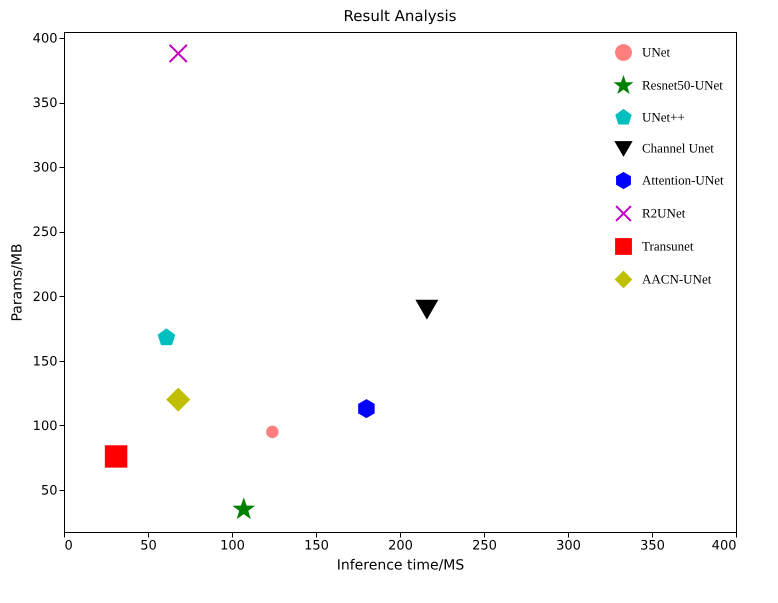 The width and height of the screenshot is (778, 603). I want to click on y-tick-label: 350, so click(45, 104).